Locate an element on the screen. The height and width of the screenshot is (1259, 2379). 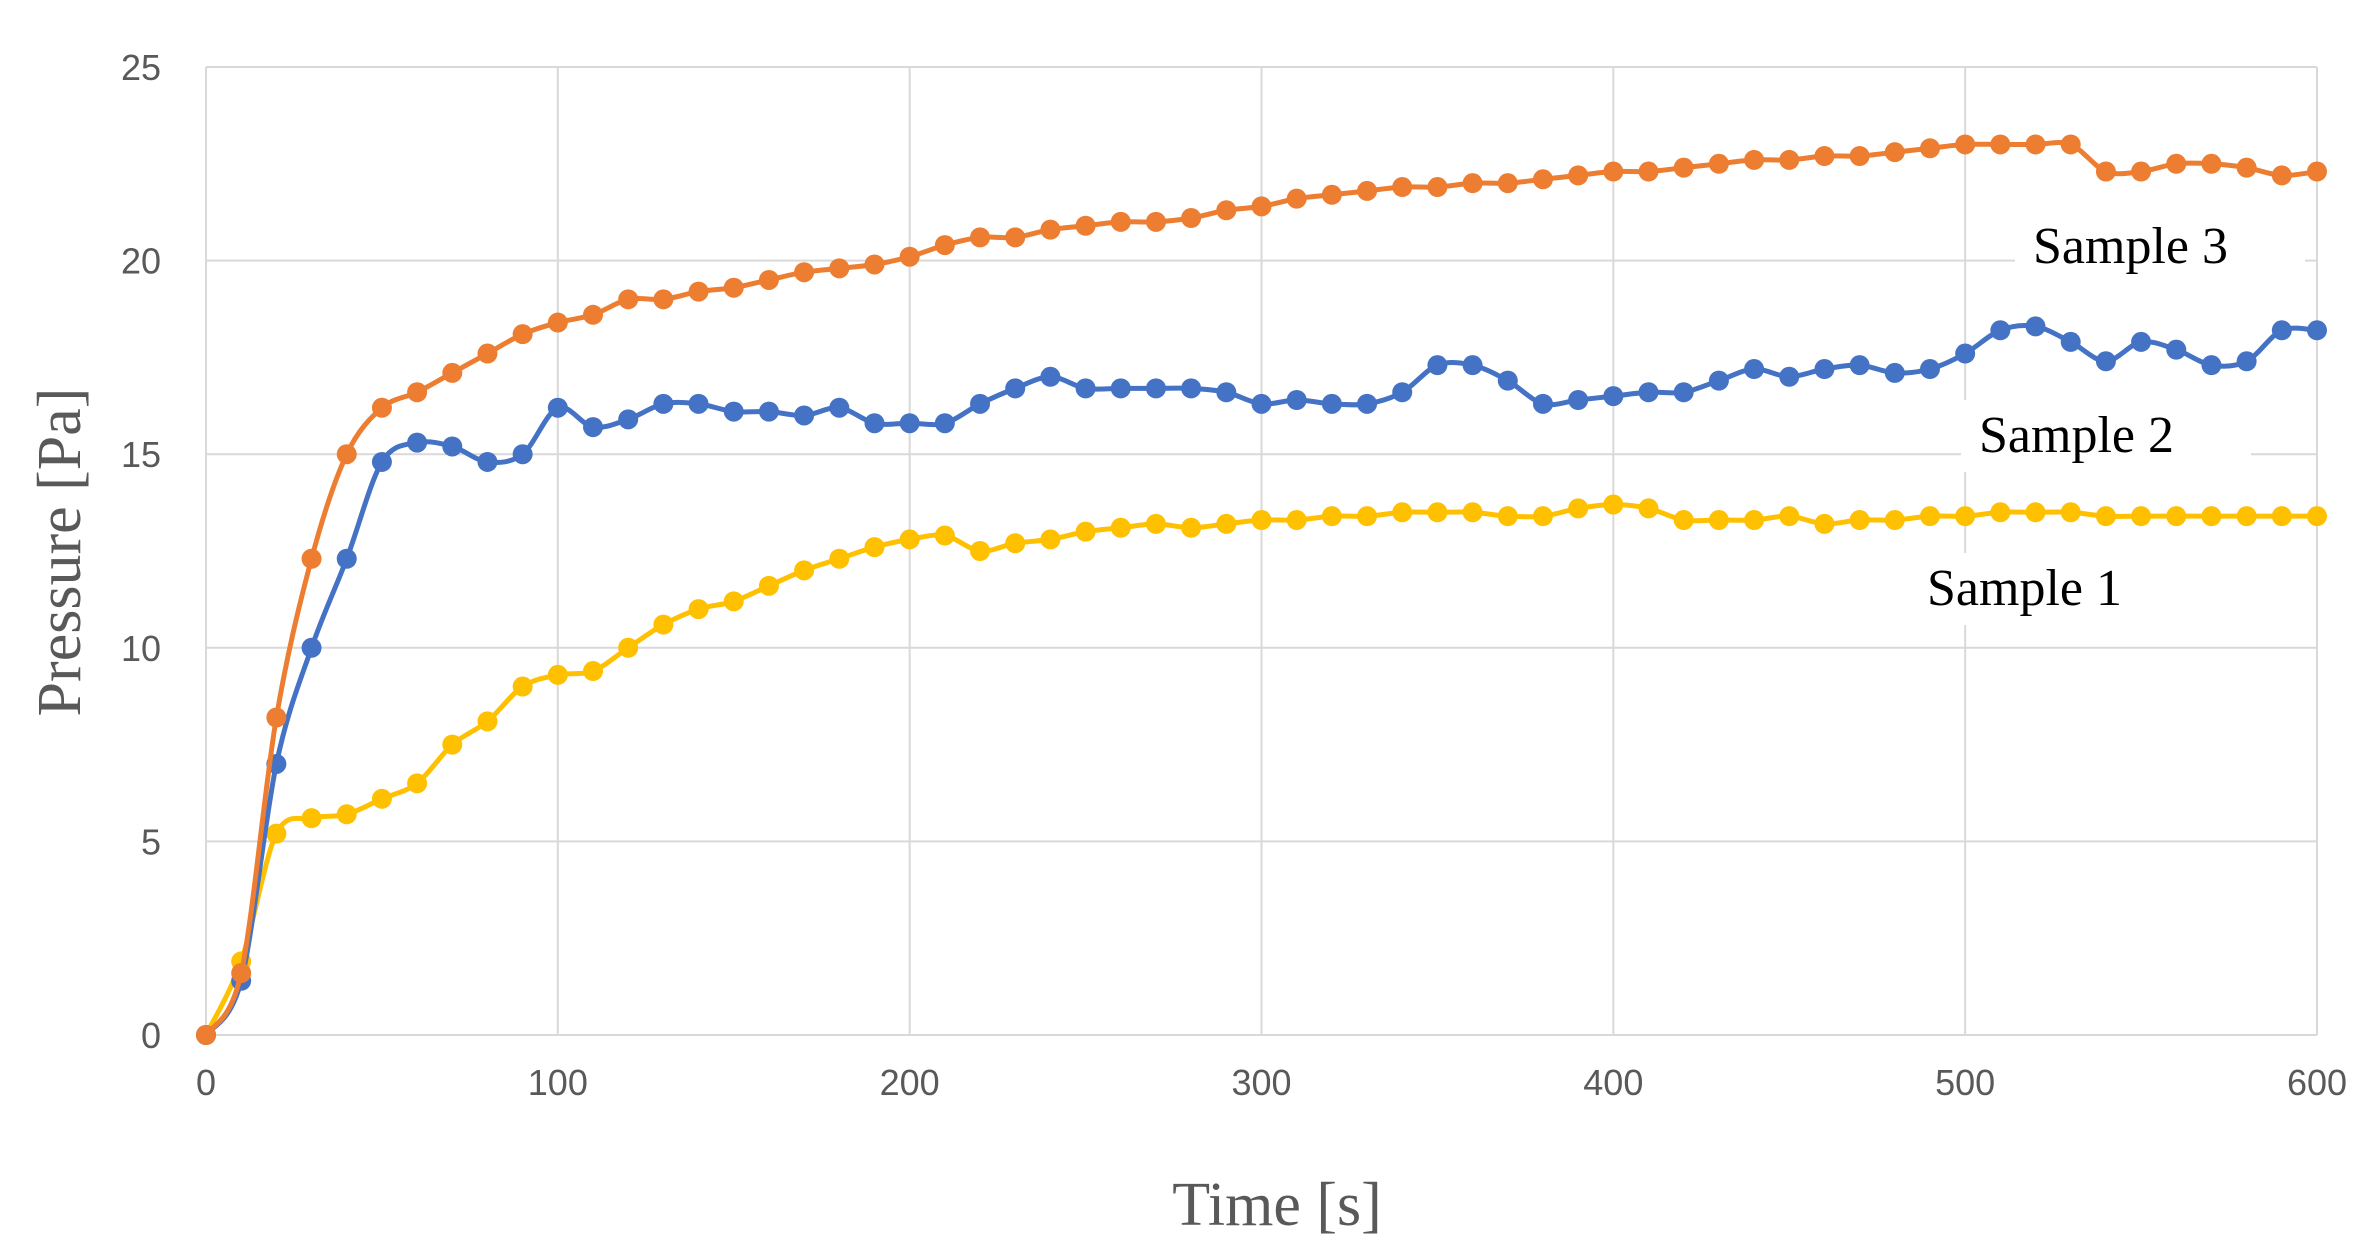
sample-3-label-bg is located at coordinates (2160, 247).